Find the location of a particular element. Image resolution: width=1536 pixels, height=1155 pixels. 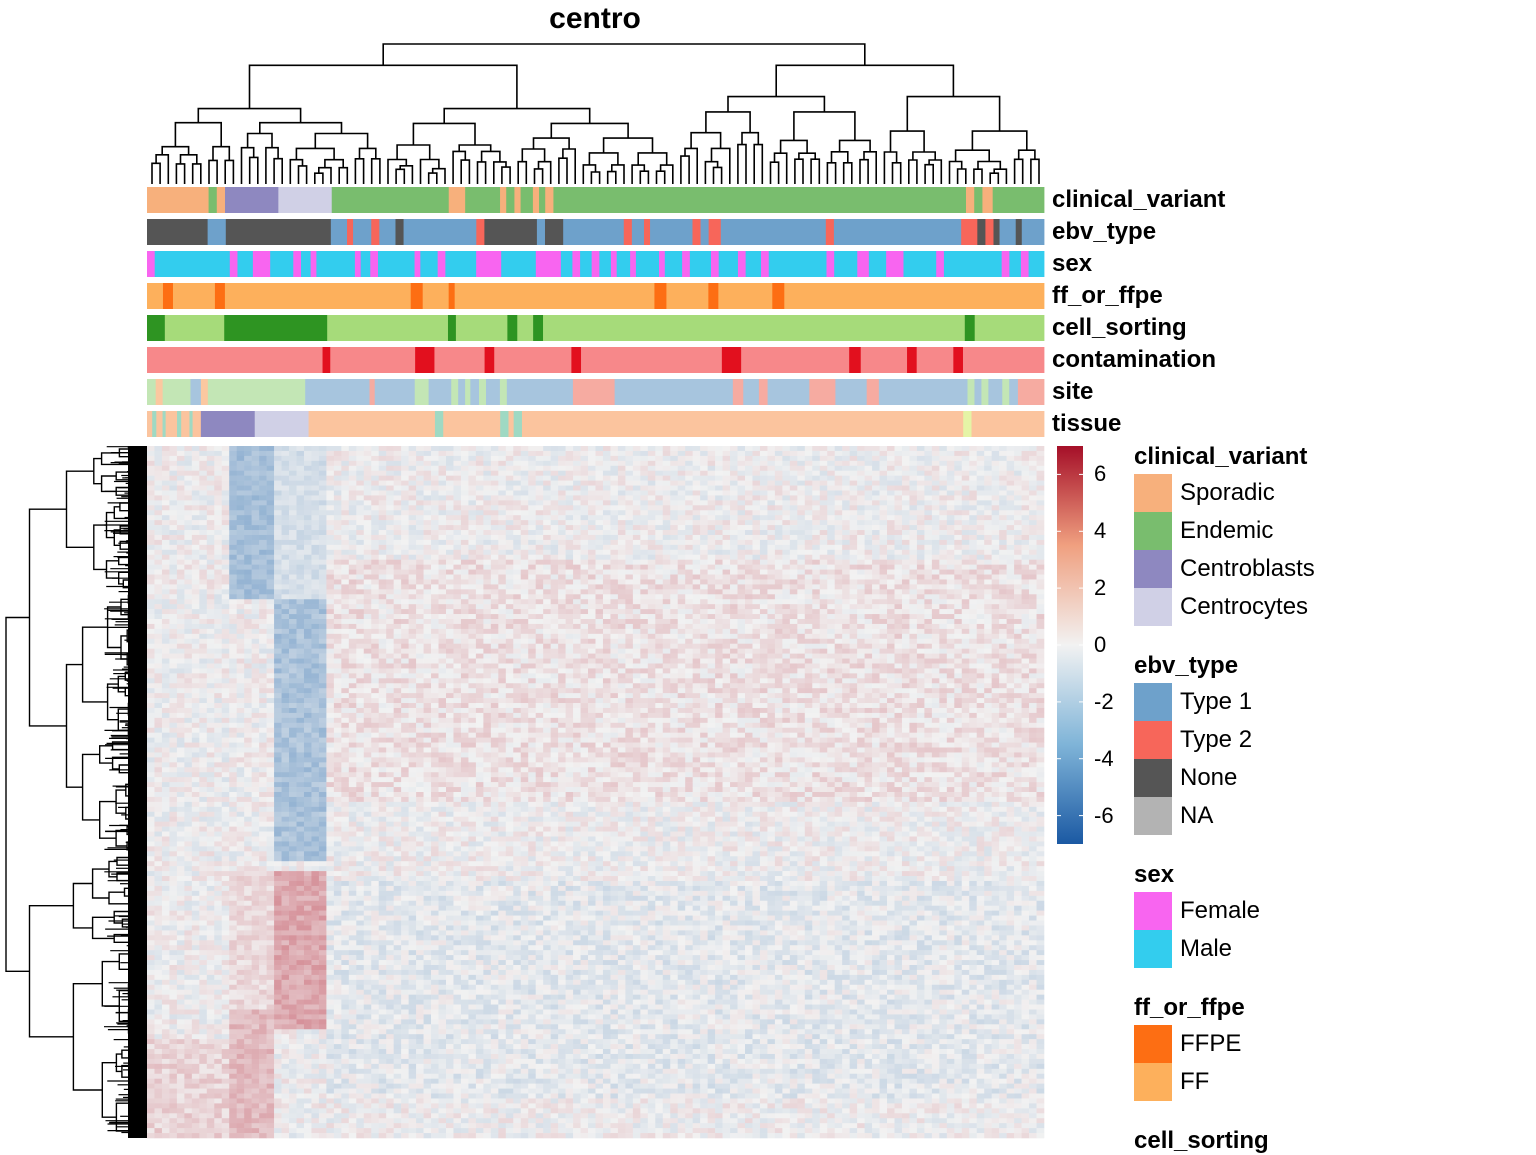

annotation-cell-ebv_type is located at coordinates (671, 232).